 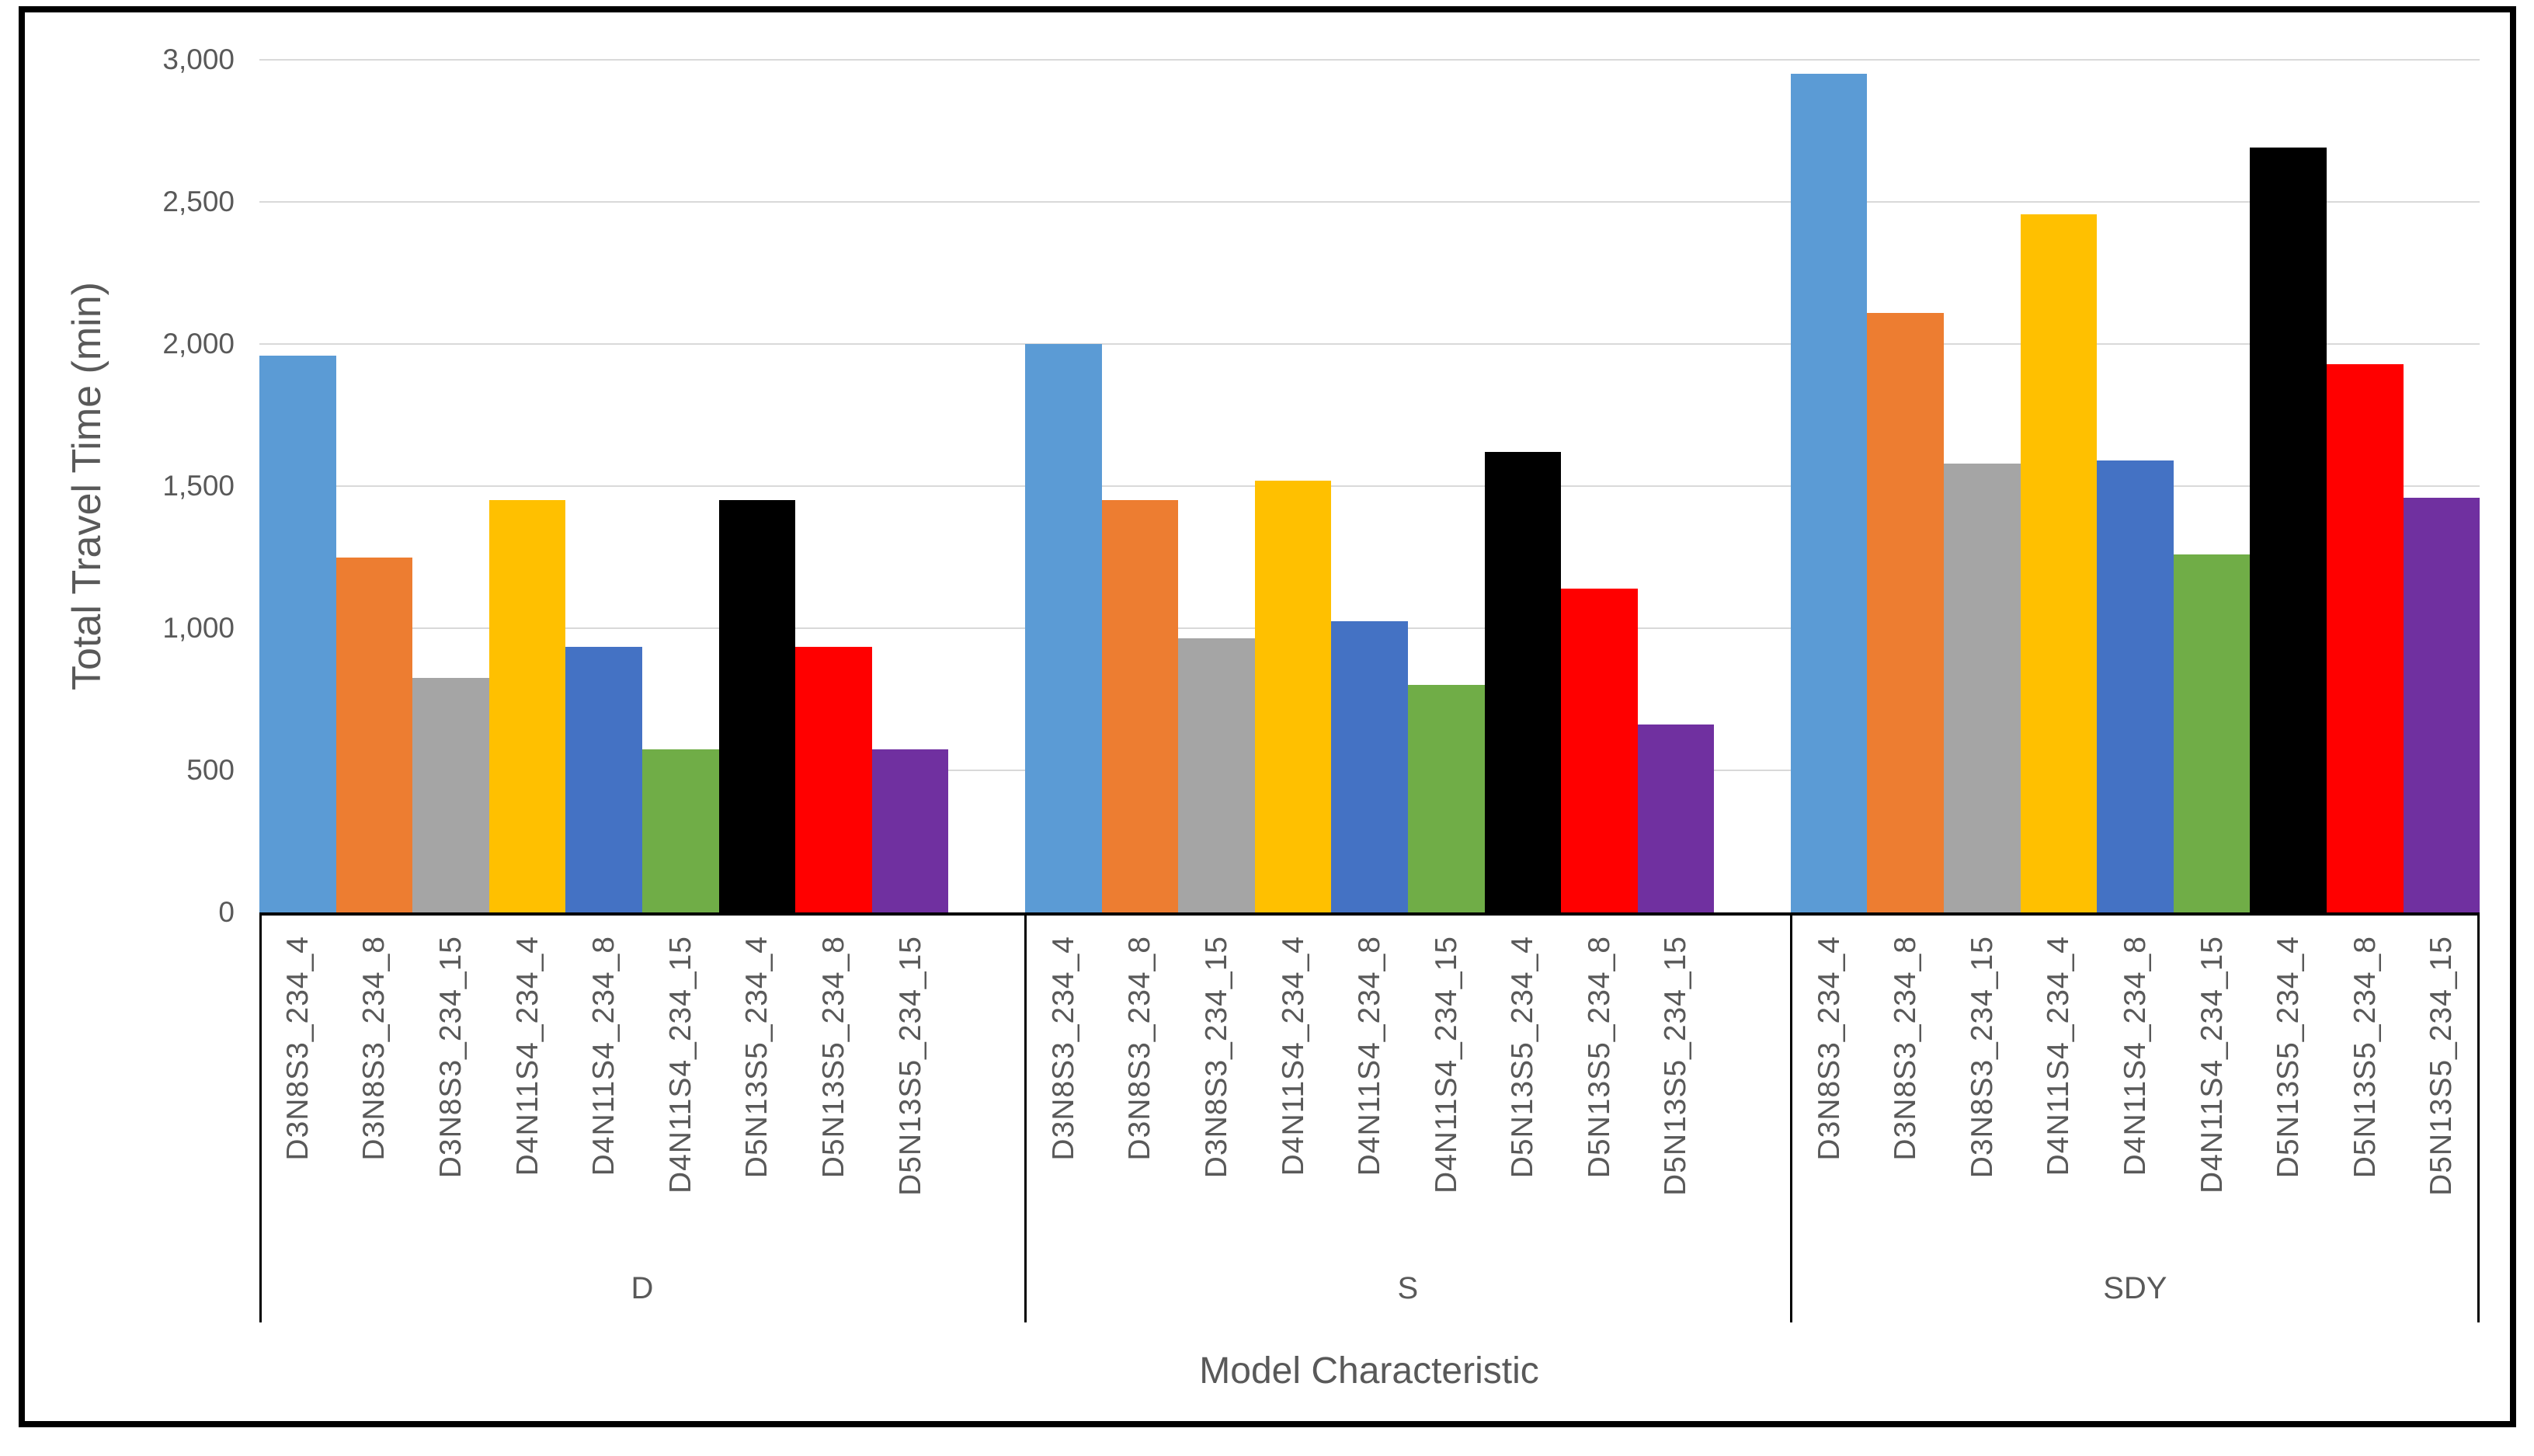 I want to click on y-tick-label: 1,500, so click(x=198, y=486).